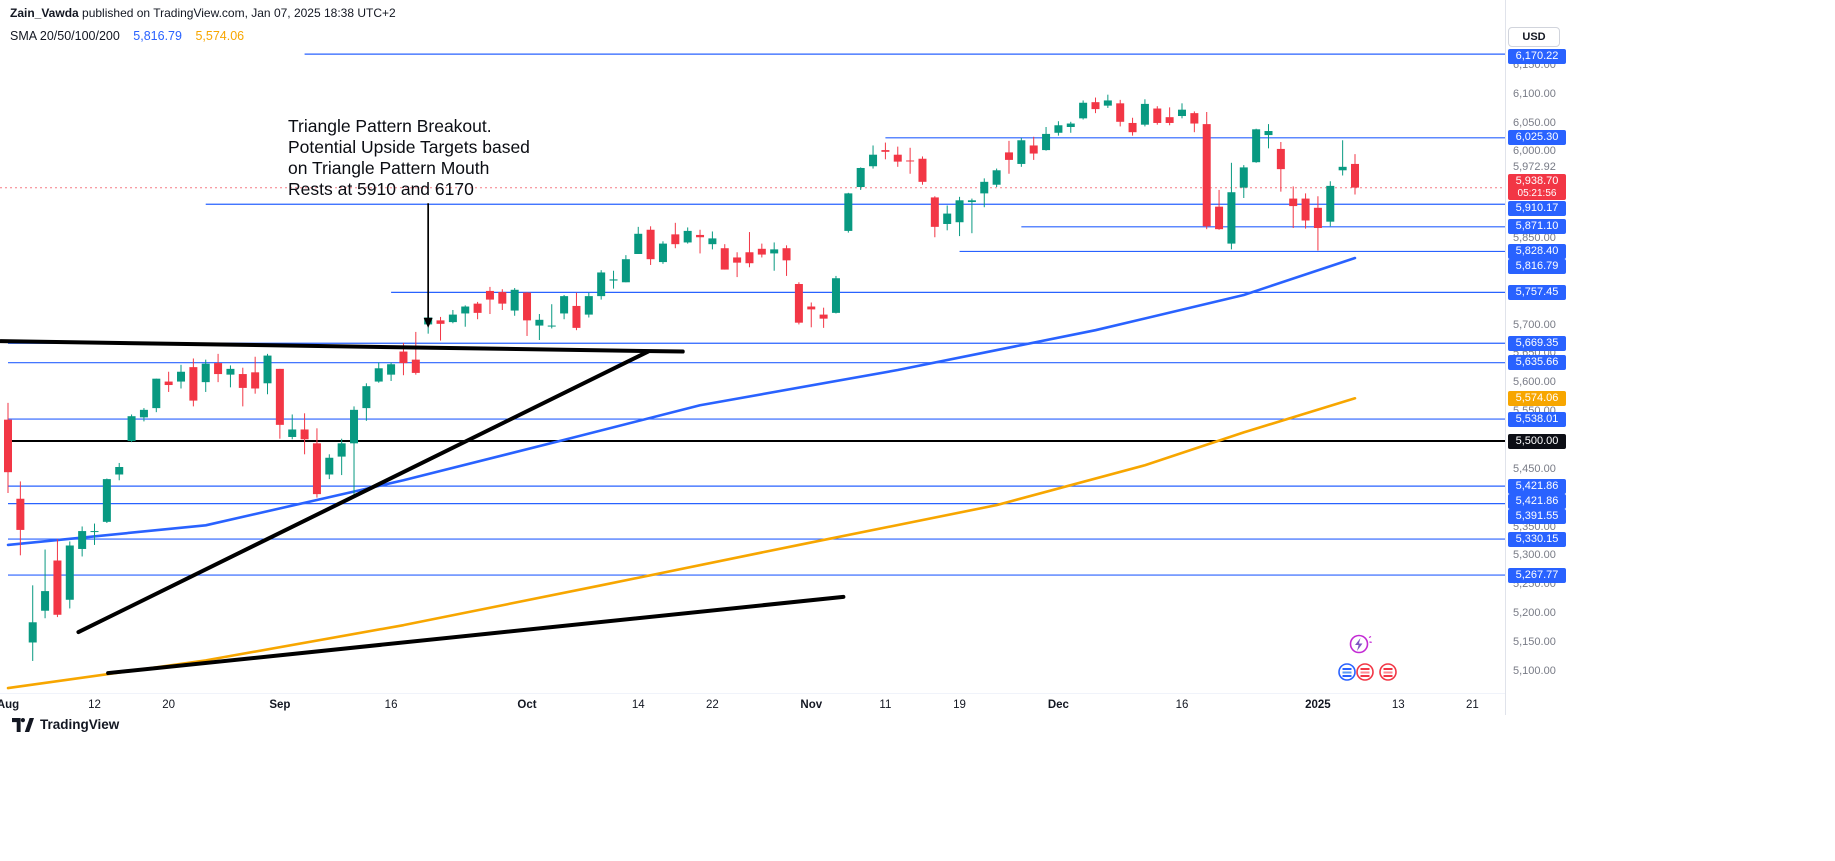 This screenshot has height=861, width=1835. I want to click on price-tick: 5,700.00, so click(1534, 324).